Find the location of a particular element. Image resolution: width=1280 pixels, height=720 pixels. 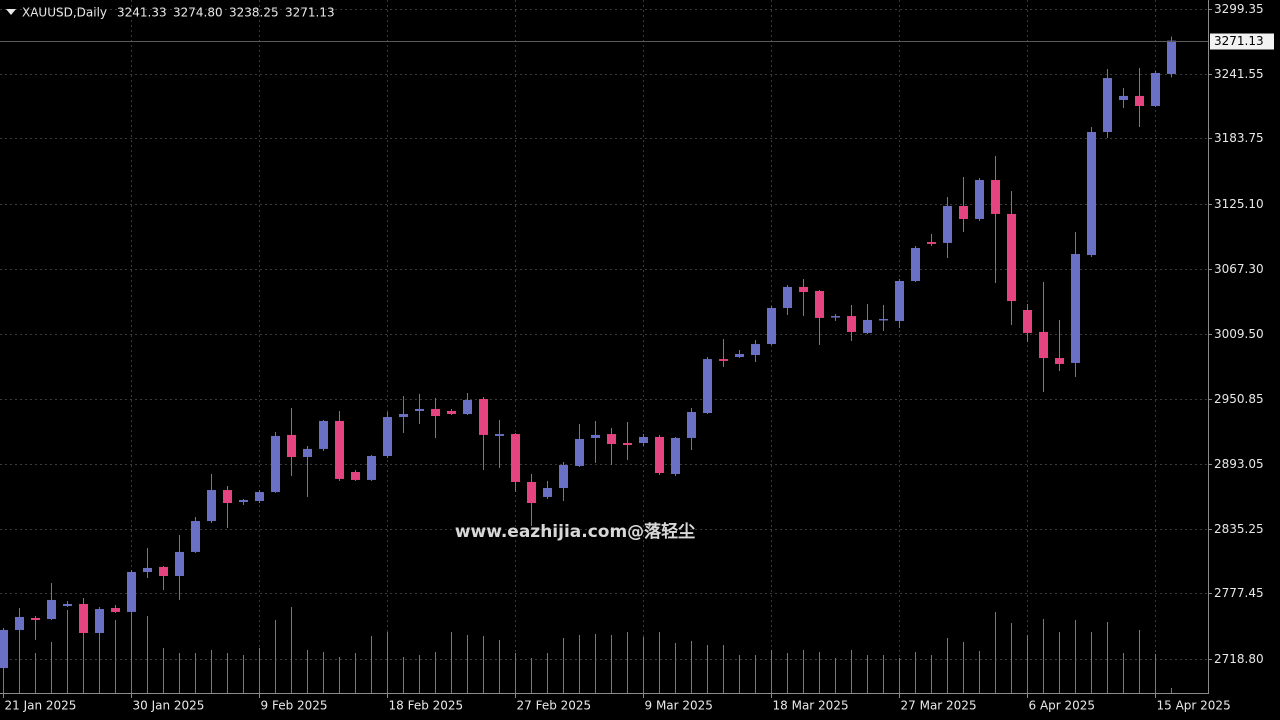

x-tick-label: 15 Apr 2025 is located at coordinates (1194, 706).